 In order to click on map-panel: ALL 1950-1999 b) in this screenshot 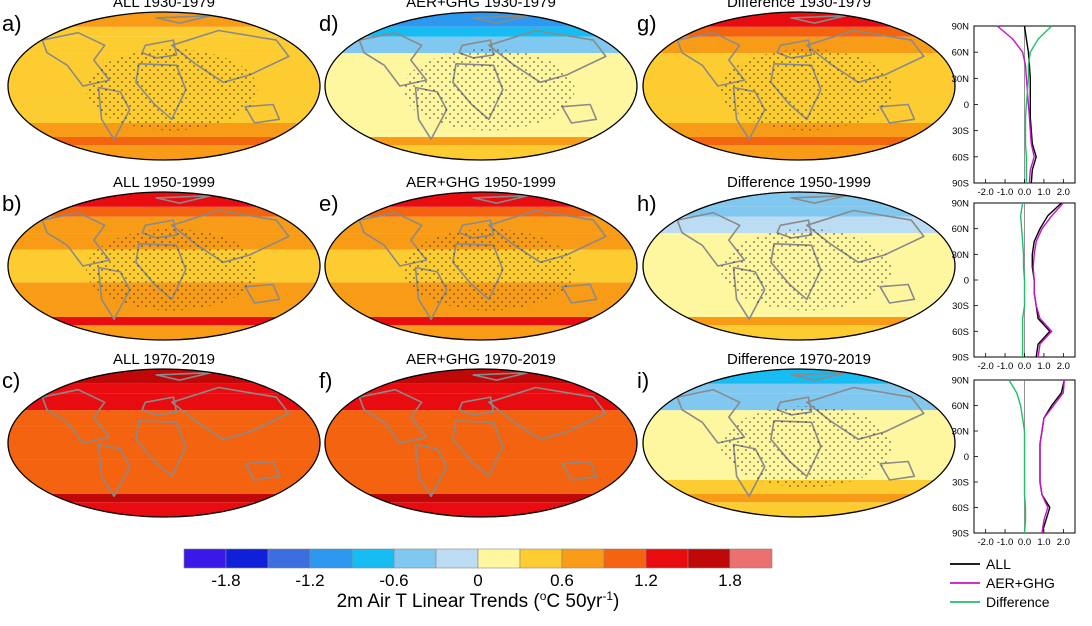, I will do `click(161, 257)`.